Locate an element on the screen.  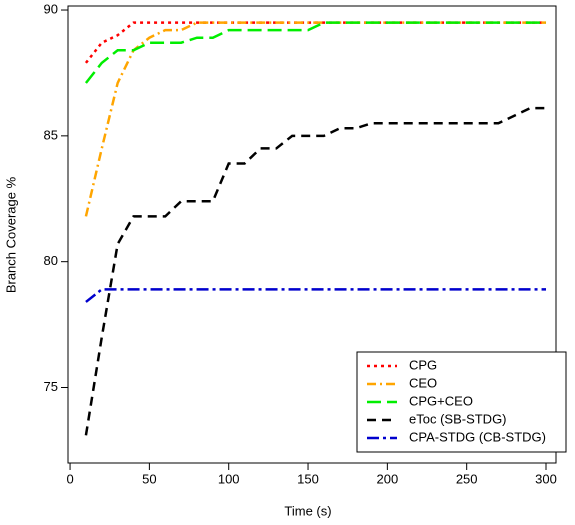
x-axis-label: Time (s) is located at coordinates (307, 510).